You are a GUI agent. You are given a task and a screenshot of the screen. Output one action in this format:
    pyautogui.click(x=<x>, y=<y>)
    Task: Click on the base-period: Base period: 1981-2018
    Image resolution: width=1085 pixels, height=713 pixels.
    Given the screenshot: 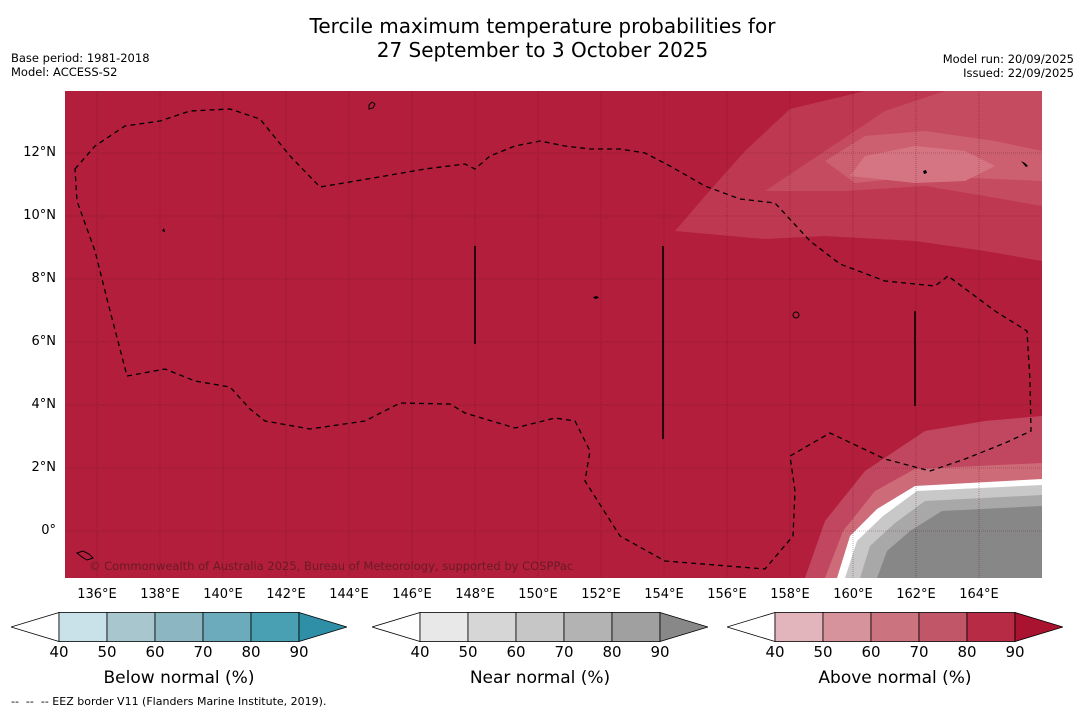 What is the action you would take?
    pyautogui.click(x=80, y=58)
    